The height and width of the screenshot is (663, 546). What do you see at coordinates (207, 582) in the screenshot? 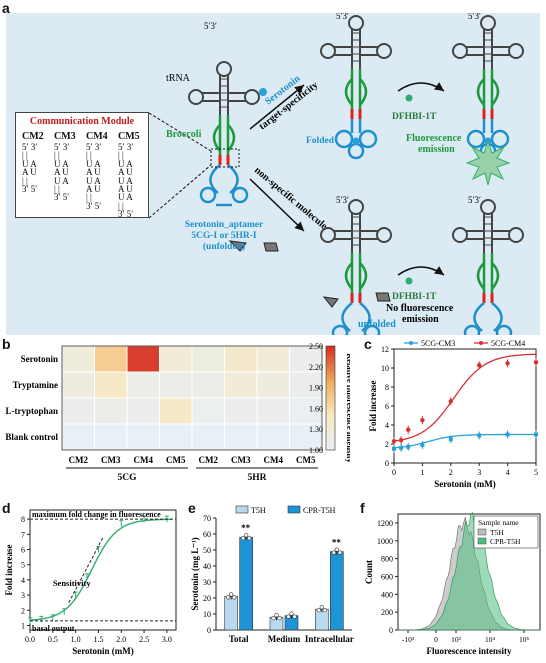
I see `y-tick-label: 30` at bounding box center [207, 582].